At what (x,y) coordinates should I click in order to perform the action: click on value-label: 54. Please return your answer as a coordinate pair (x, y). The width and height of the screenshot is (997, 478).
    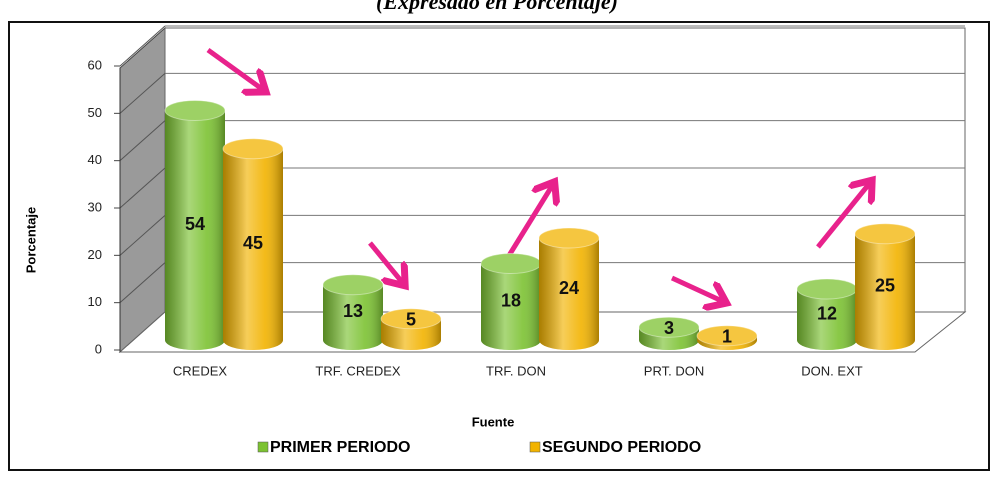
    Looking at the image, I should click on (195, 224).